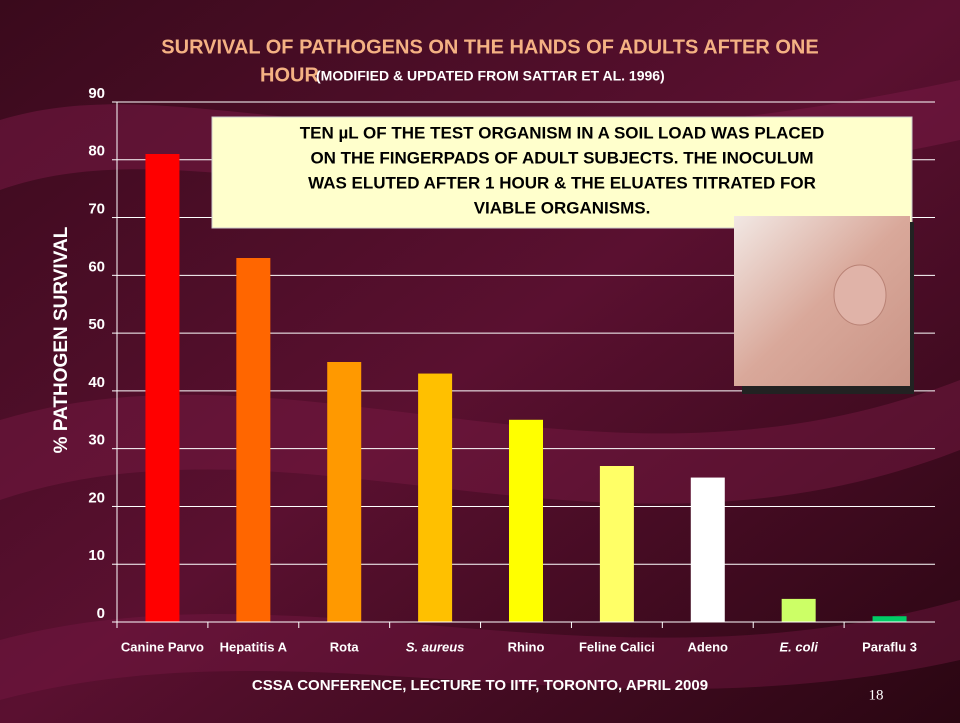 This screenshot has width=960, height=723. I want to click on x-tick-label: Canine Parvo, so click(162, 646).